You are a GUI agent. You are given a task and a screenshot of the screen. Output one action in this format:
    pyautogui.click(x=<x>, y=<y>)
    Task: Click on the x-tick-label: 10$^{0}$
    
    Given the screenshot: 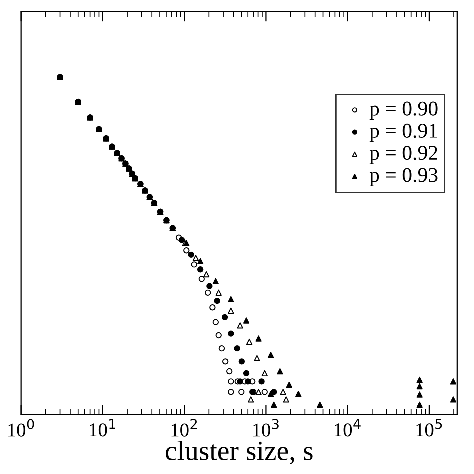 What is the action you would take?
    pyautogui.click(x=21, y=428)
    